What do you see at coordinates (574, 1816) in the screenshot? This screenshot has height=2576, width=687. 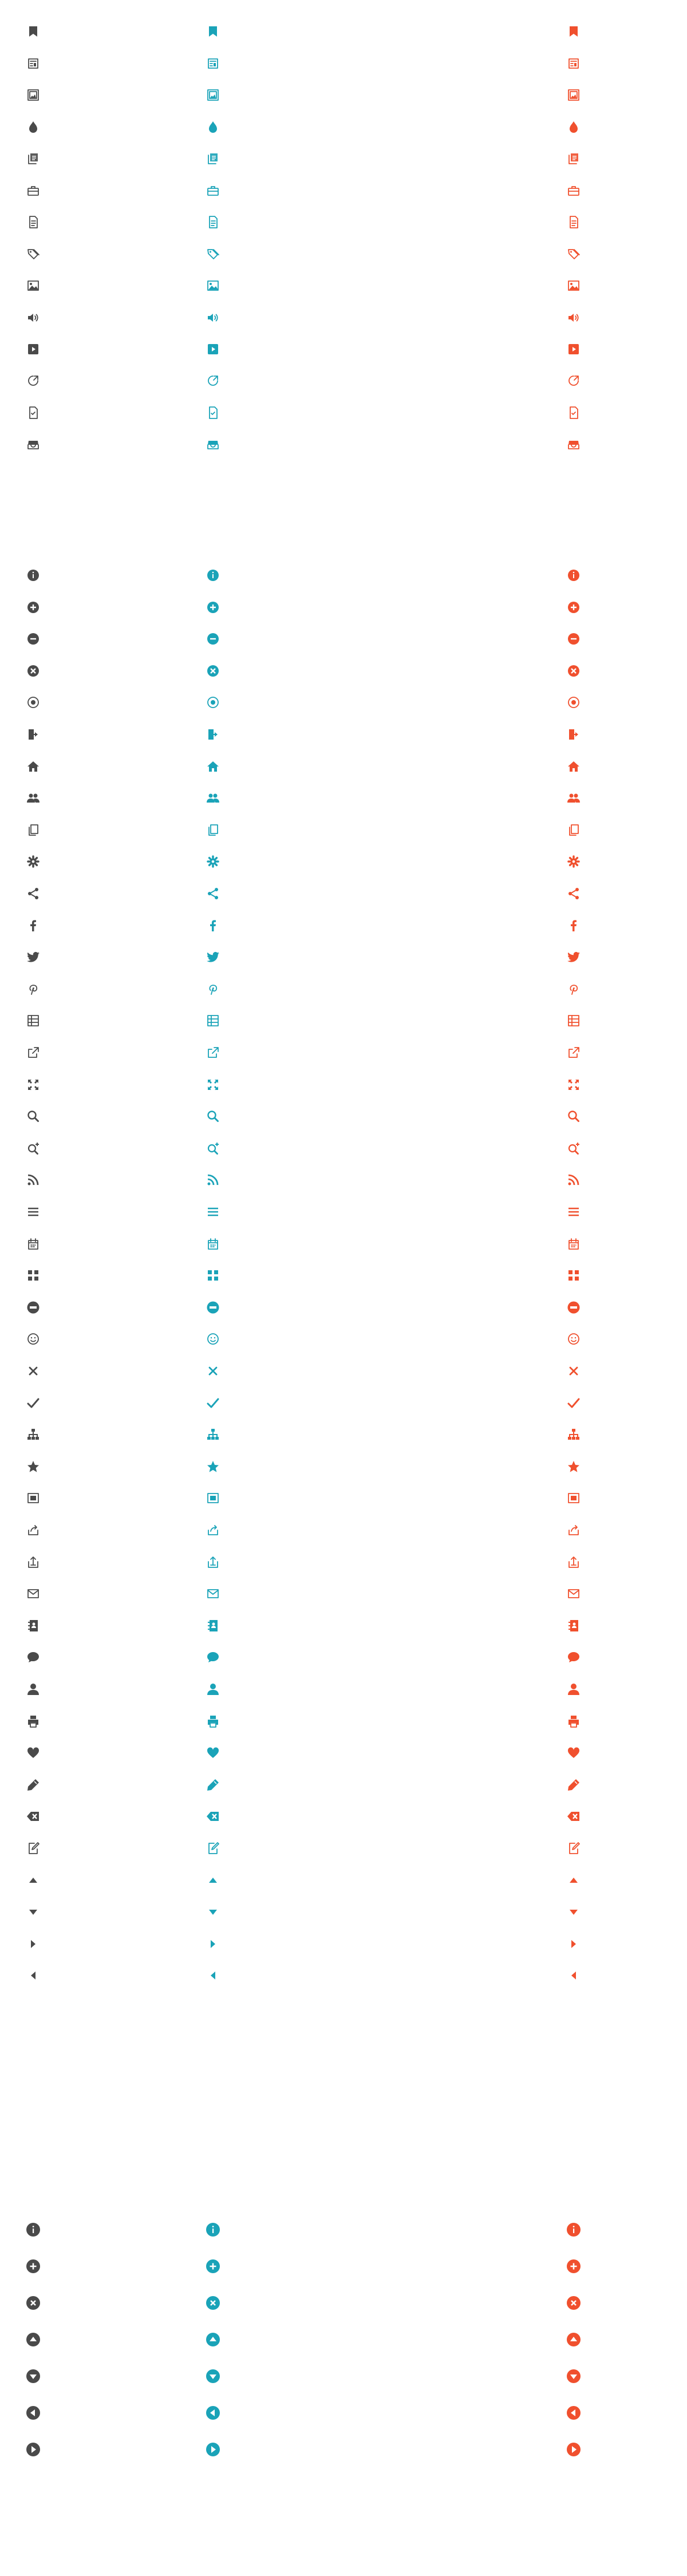 I see `backspace-icon` at bounding box center [574, 1816].